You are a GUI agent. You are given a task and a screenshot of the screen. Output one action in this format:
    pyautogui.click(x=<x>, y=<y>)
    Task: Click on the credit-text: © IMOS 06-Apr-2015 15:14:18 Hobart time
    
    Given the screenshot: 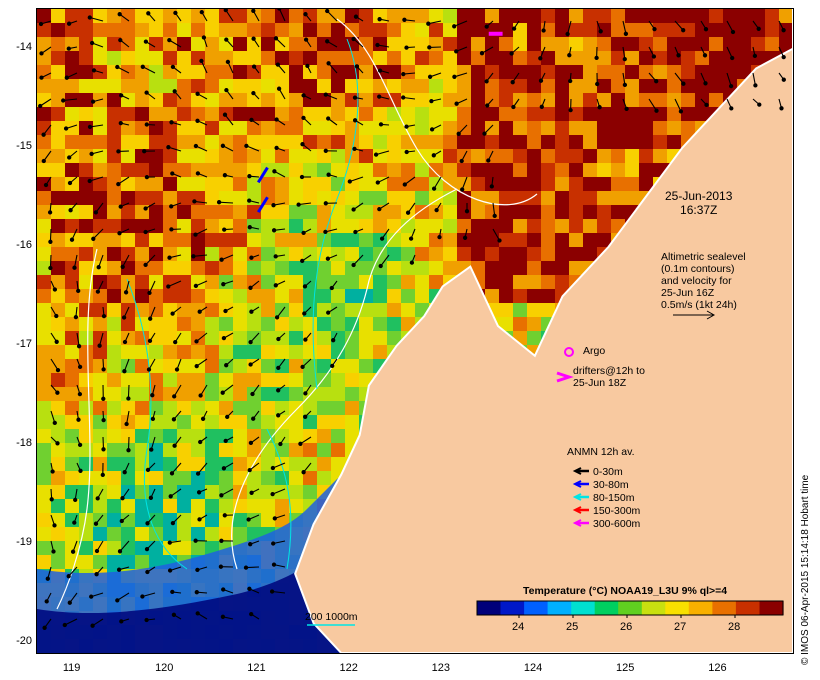 What is the action you would take?
    pyautogui.click(x=805, y=569)
    